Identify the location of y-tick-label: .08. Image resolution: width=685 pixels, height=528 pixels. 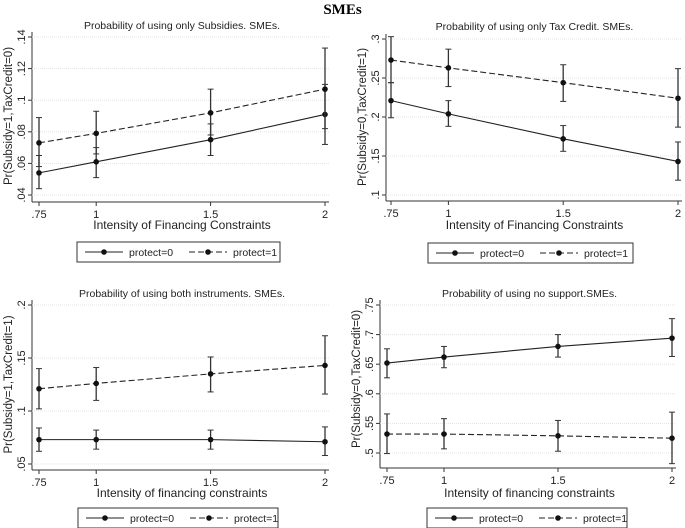
(22, 131).